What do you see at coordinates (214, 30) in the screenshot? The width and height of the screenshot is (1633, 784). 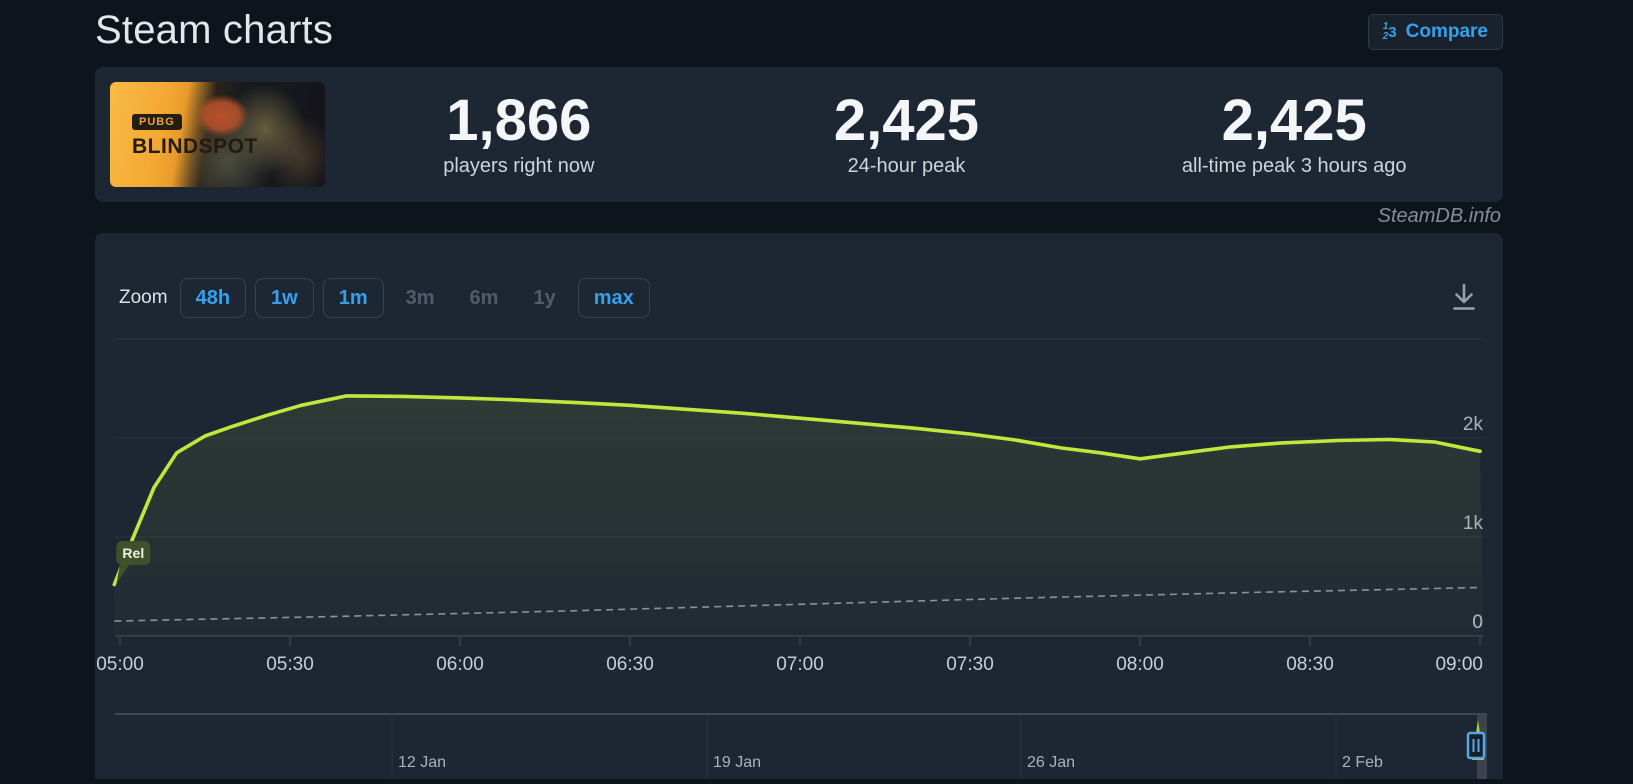 I see `page-title: Steam charts` at bounding box center [214, 30].